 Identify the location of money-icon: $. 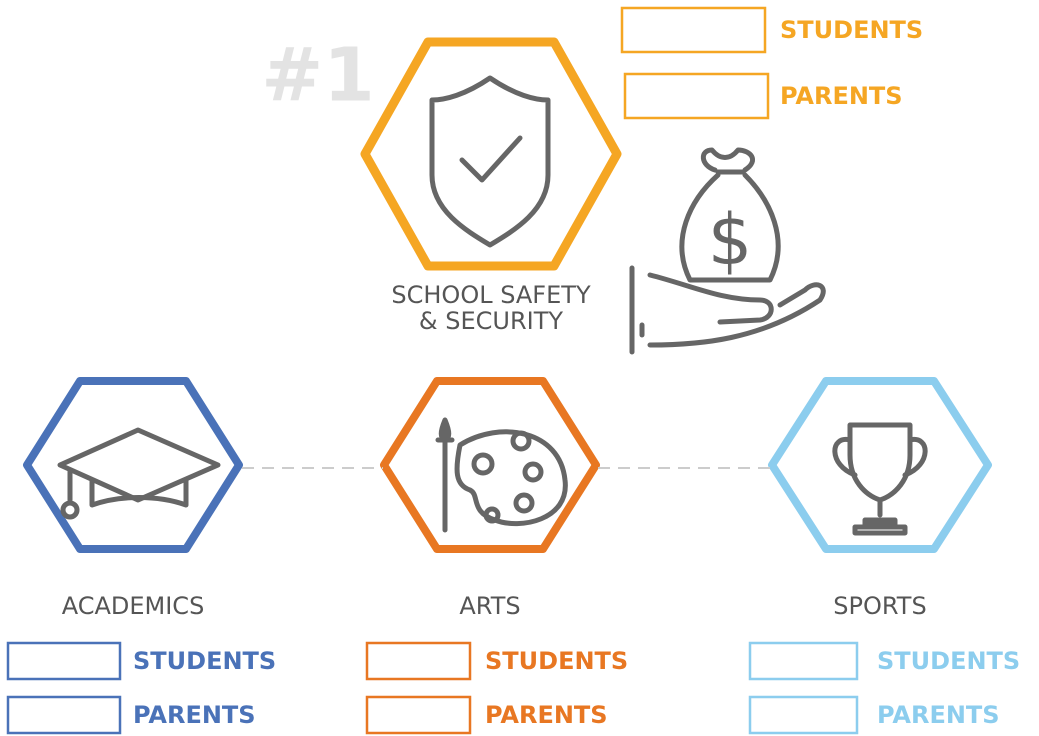
(727, 251).